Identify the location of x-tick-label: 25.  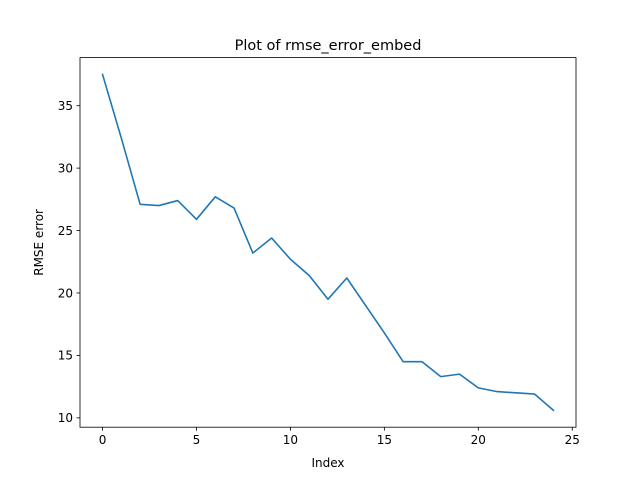
(572, 440).